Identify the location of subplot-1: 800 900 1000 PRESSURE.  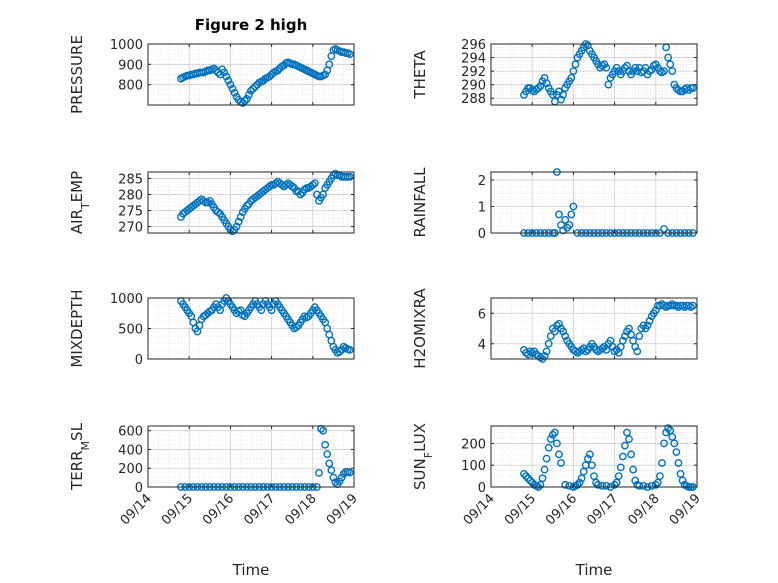
(211, 74).